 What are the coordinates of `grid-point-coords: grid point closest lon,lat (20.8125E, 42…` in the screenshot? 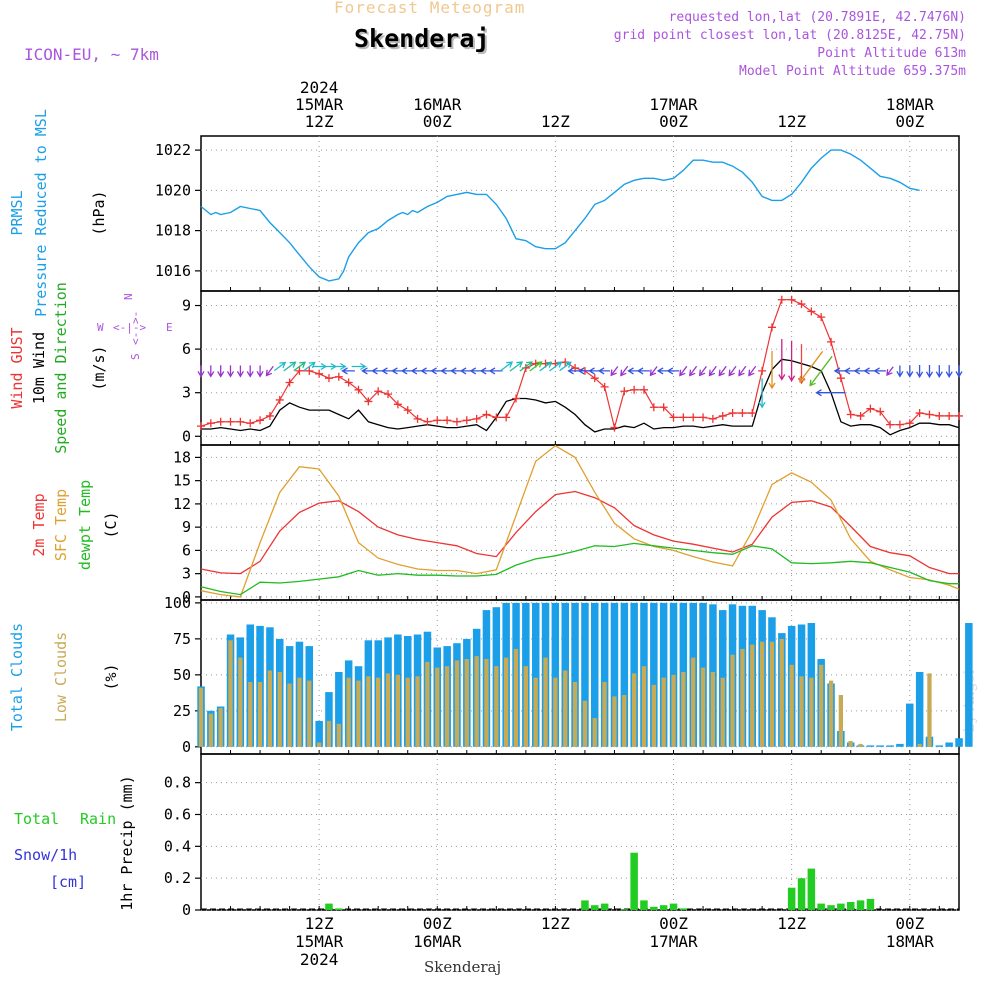 It's located at (789, 35).